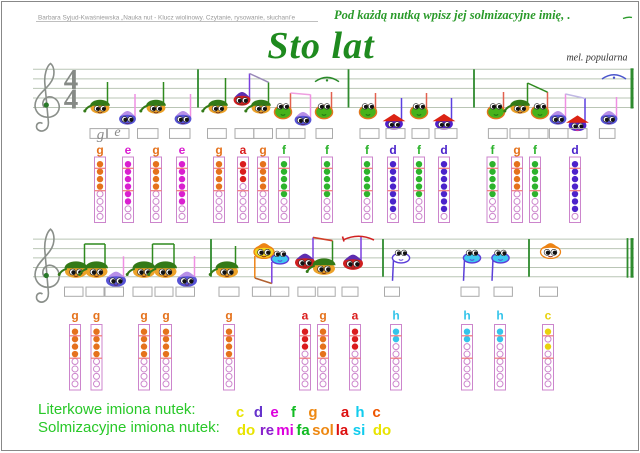 This screenshot has width=640, height=453. Describe the element at coordinates (359, 430) in the screenshot. I see `svg-text: si` at that location.